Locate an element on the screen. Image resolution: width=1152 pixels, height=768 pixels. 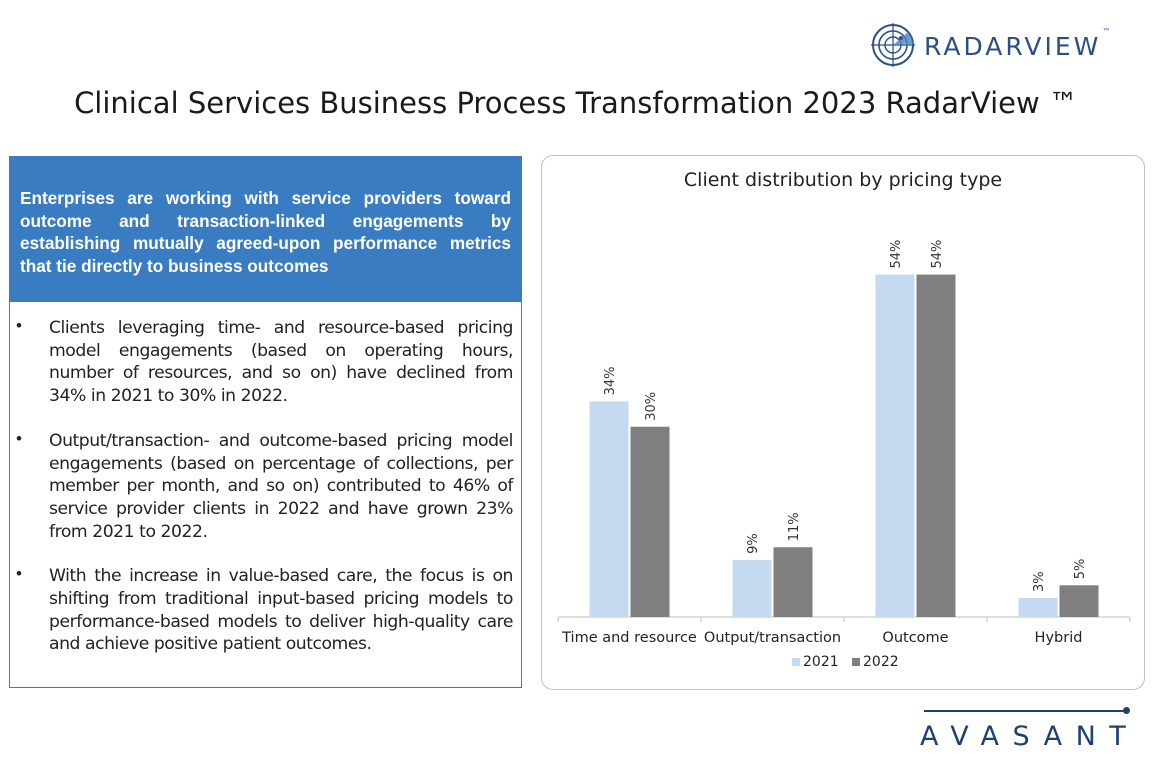
avasant-logo: AVASANT is located at coordinates (1025, 731).